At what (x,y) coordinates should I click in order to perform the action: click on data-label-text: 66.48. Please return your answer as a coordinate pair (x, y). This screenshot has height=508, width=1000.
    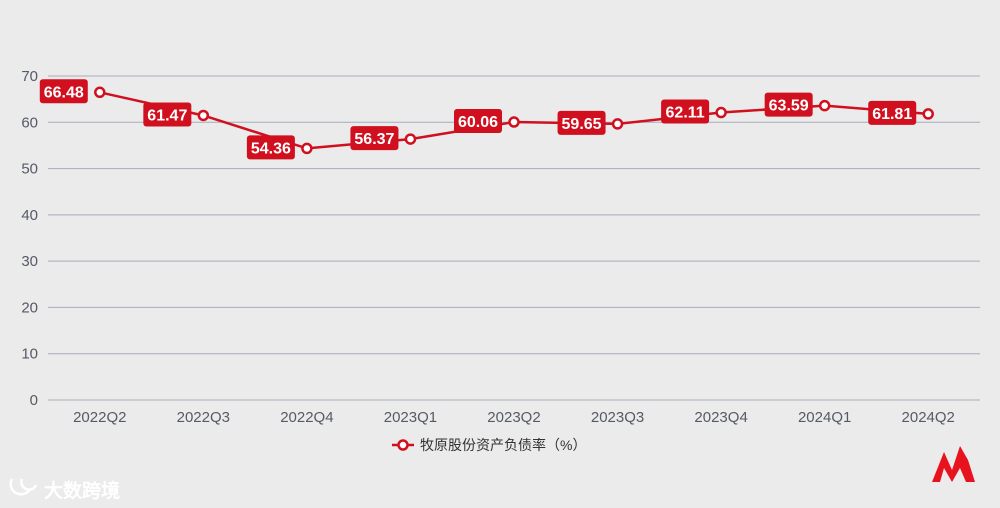
    Looking at the image, I should click on (64, 92).